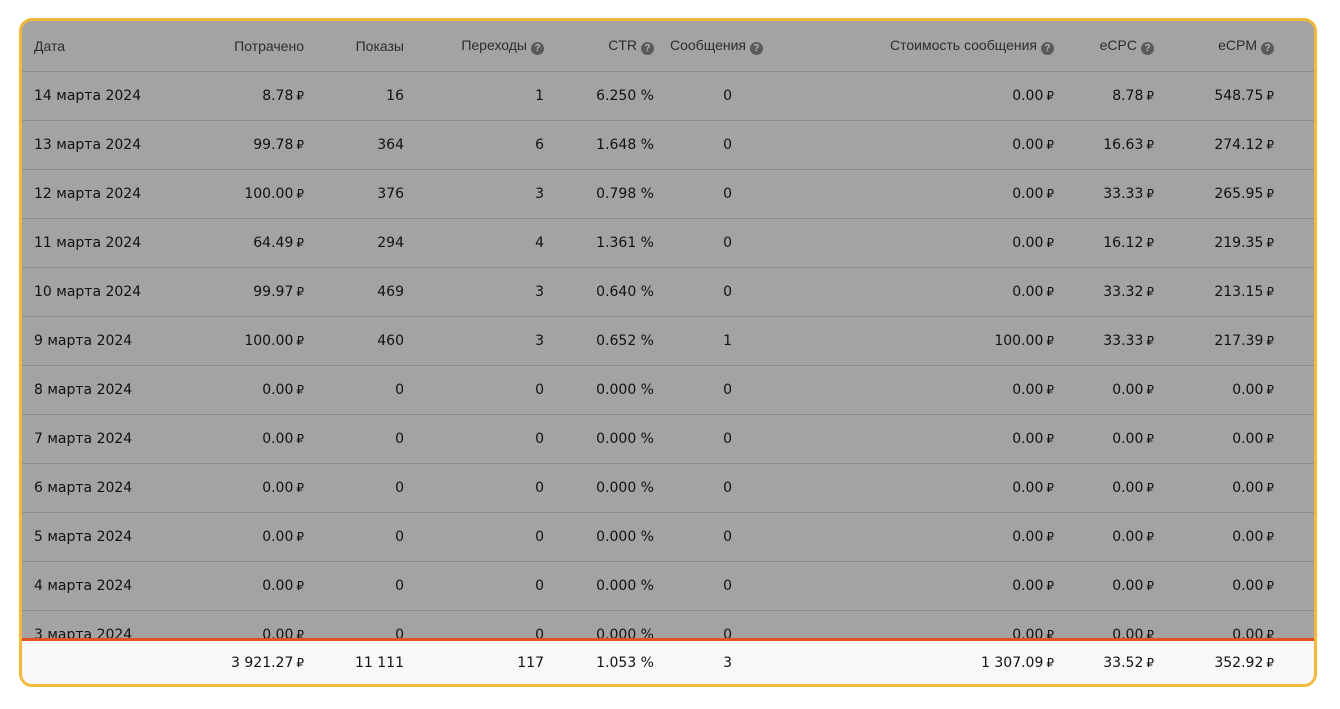  I want to click on cell-clicks: 0, so click(482, 586).